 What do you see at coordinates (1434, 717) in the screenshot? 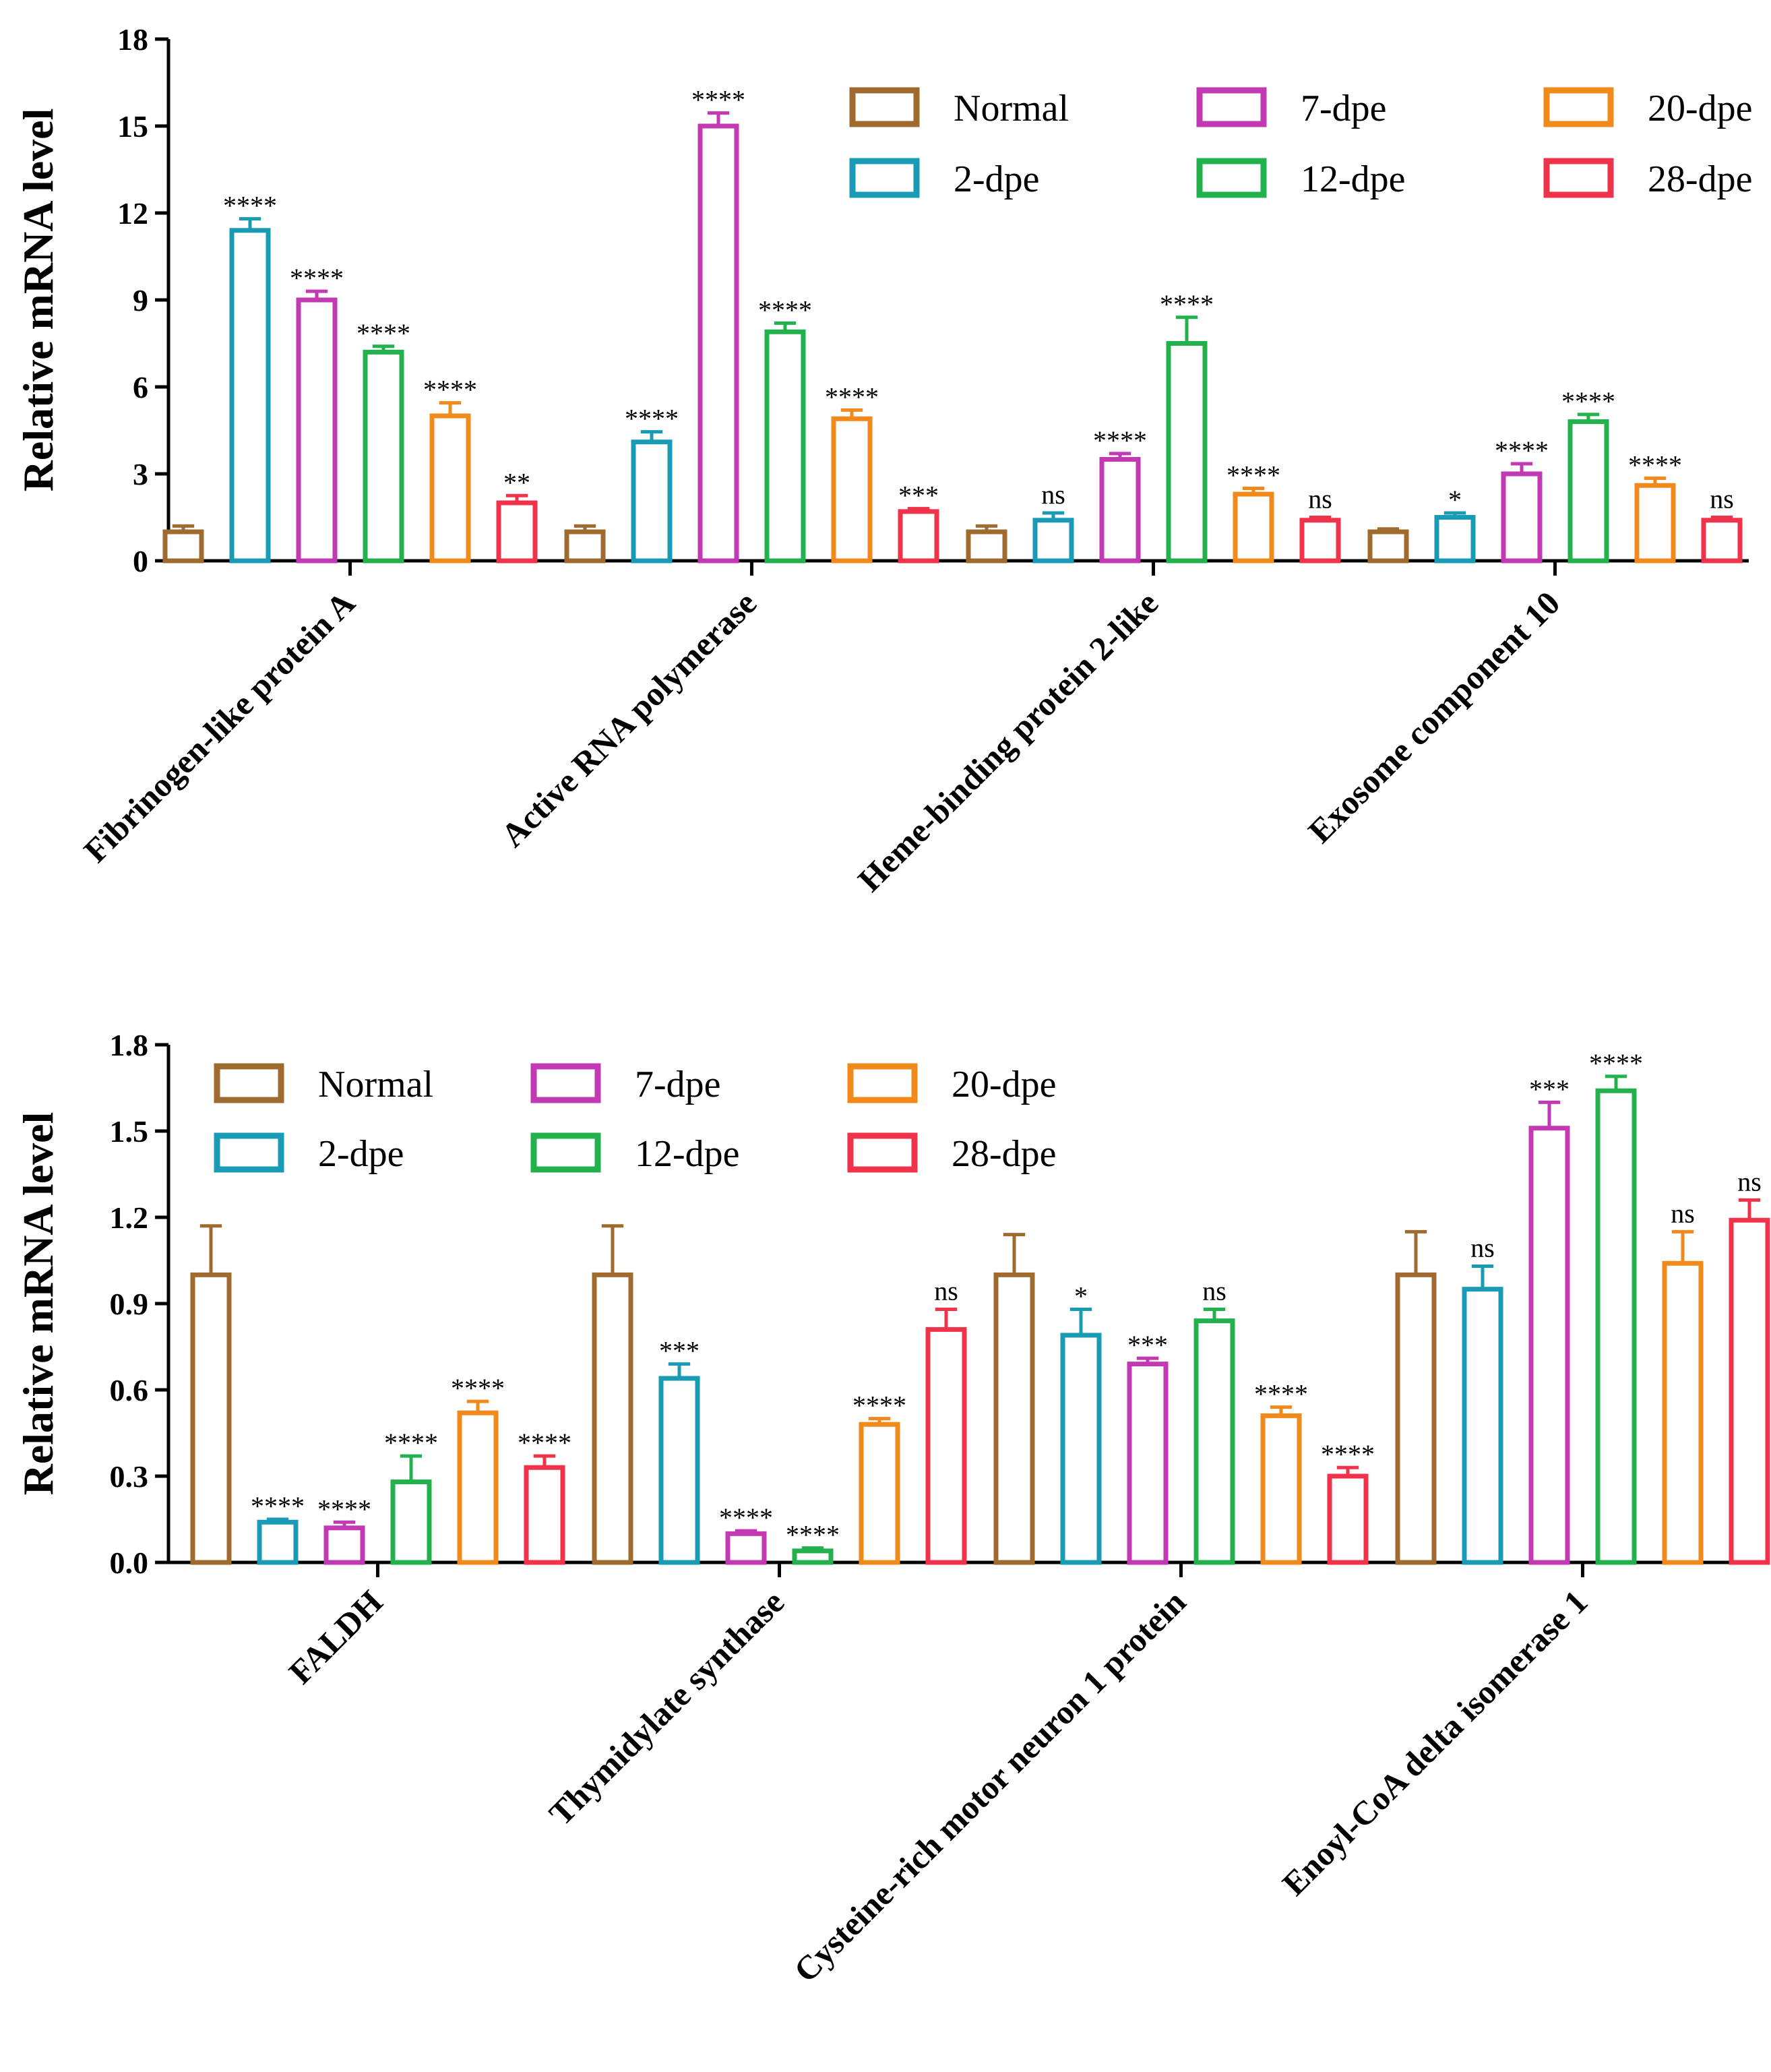
I see `x-category-label: Exosome component 10` at bounding box center [1434, 717].